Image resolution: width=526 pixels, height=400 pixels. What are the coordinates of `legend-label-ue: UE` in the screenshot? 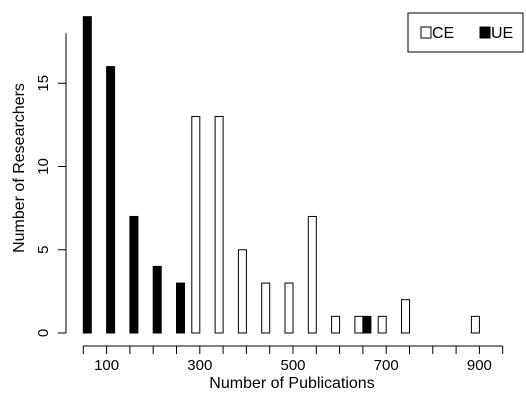 It's located at (502, 33).